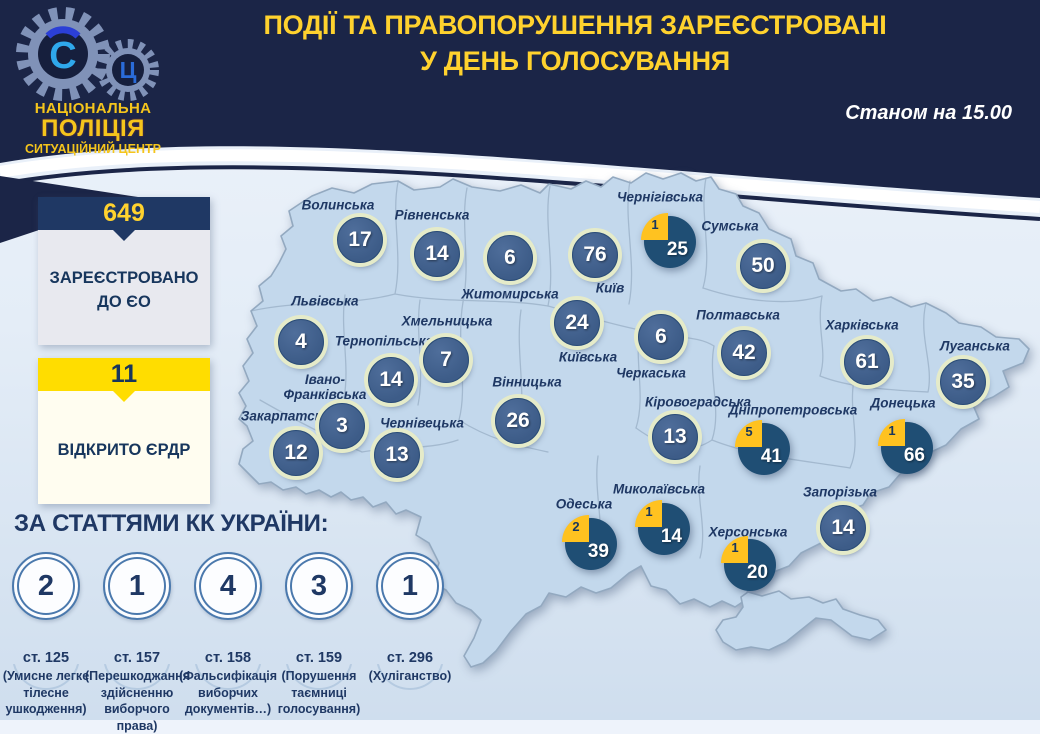 This screenshot has height=734, width=1040. What do you see at coordinates (749, 431) in the screenshot?
I see `pie-secondary-value: 5` at bounding box center [749, 431].